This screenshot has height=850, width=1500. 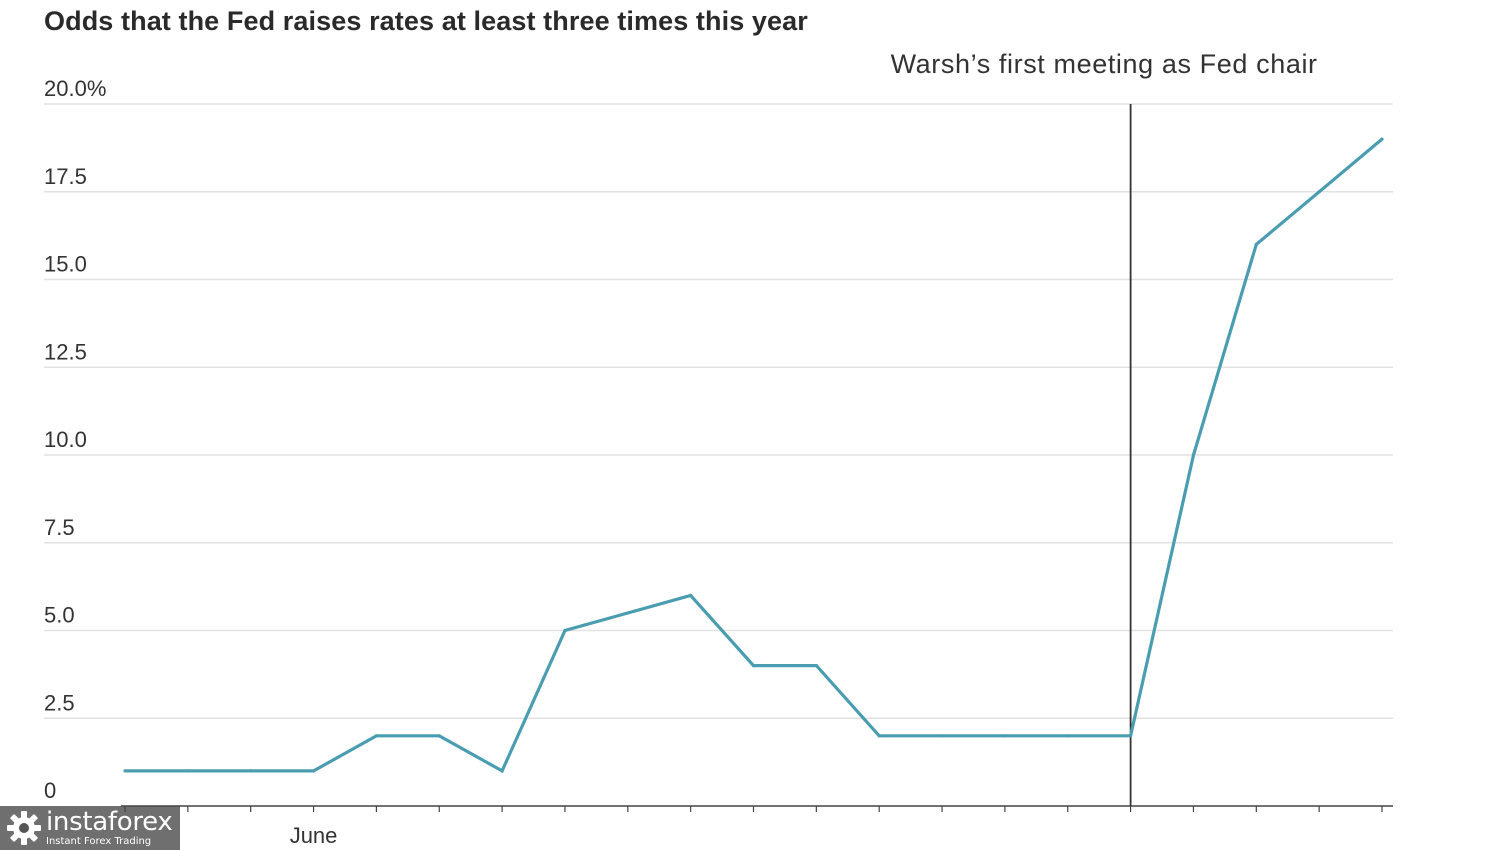 What do you see at coordinates (24, 828) in the screenshot?
I see `gear-icon` at bounding box center [24, 828].